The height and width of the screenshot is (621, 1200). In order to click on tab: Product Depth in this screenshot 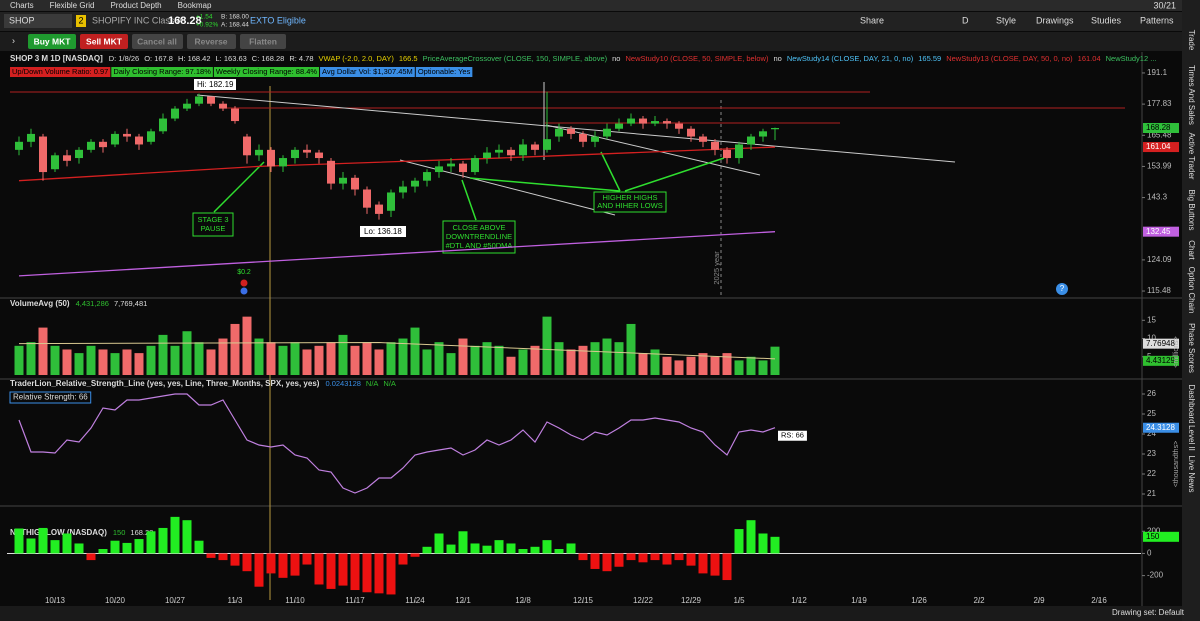, I will do `click(135, 5)`.